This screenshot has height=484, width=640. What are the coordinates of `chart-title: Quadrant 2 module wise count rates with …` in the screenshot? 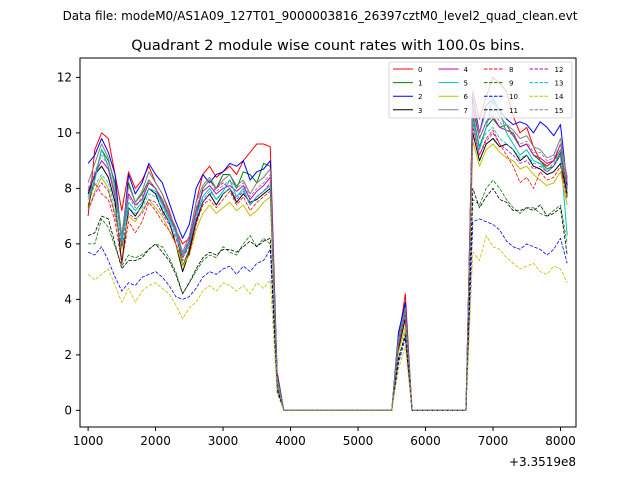 It's located at (328, 46).